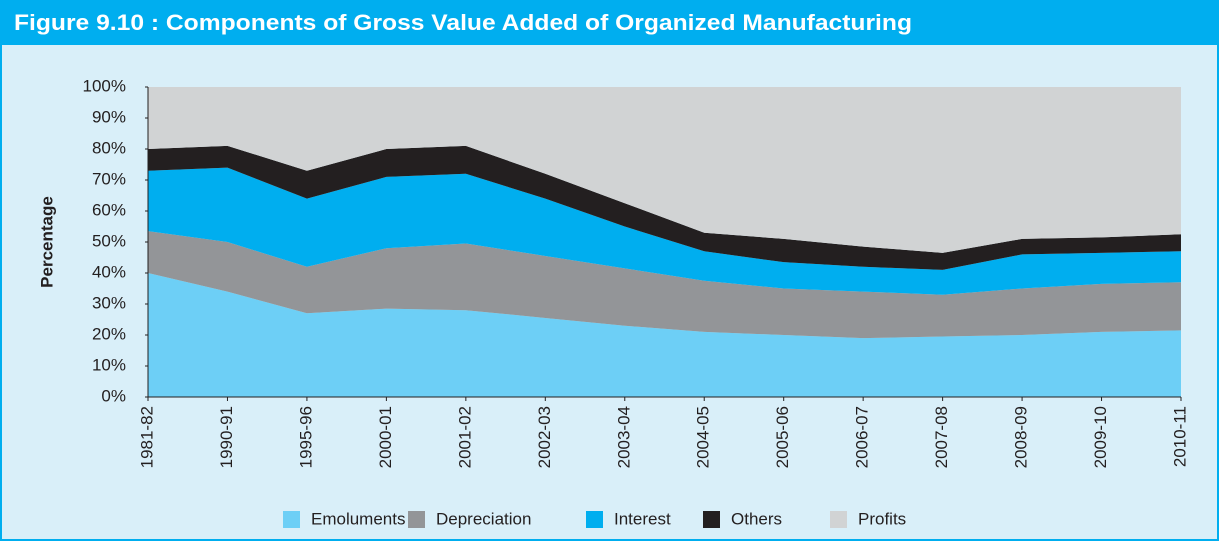 The image size is (1219, 541). I want to click on x-tick-label: 2002-03, so click(544, 437).